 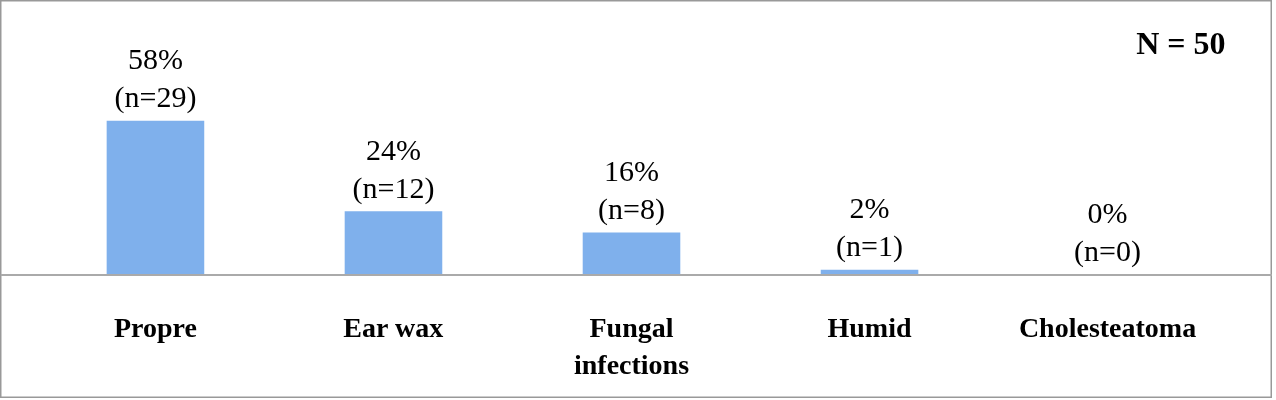 What do you see at coordinates (1107, 328) in the screenshot?
I see `x-tick-label: Cholesteatoma` at bounding box center [1107, 328].